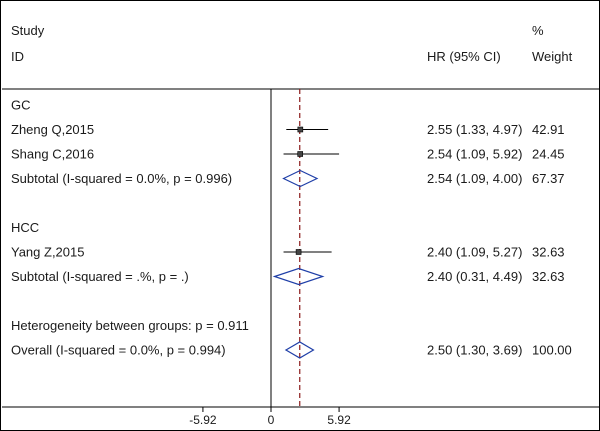  I want to click on axis-tick-label: -5.92, so click(203, 420).